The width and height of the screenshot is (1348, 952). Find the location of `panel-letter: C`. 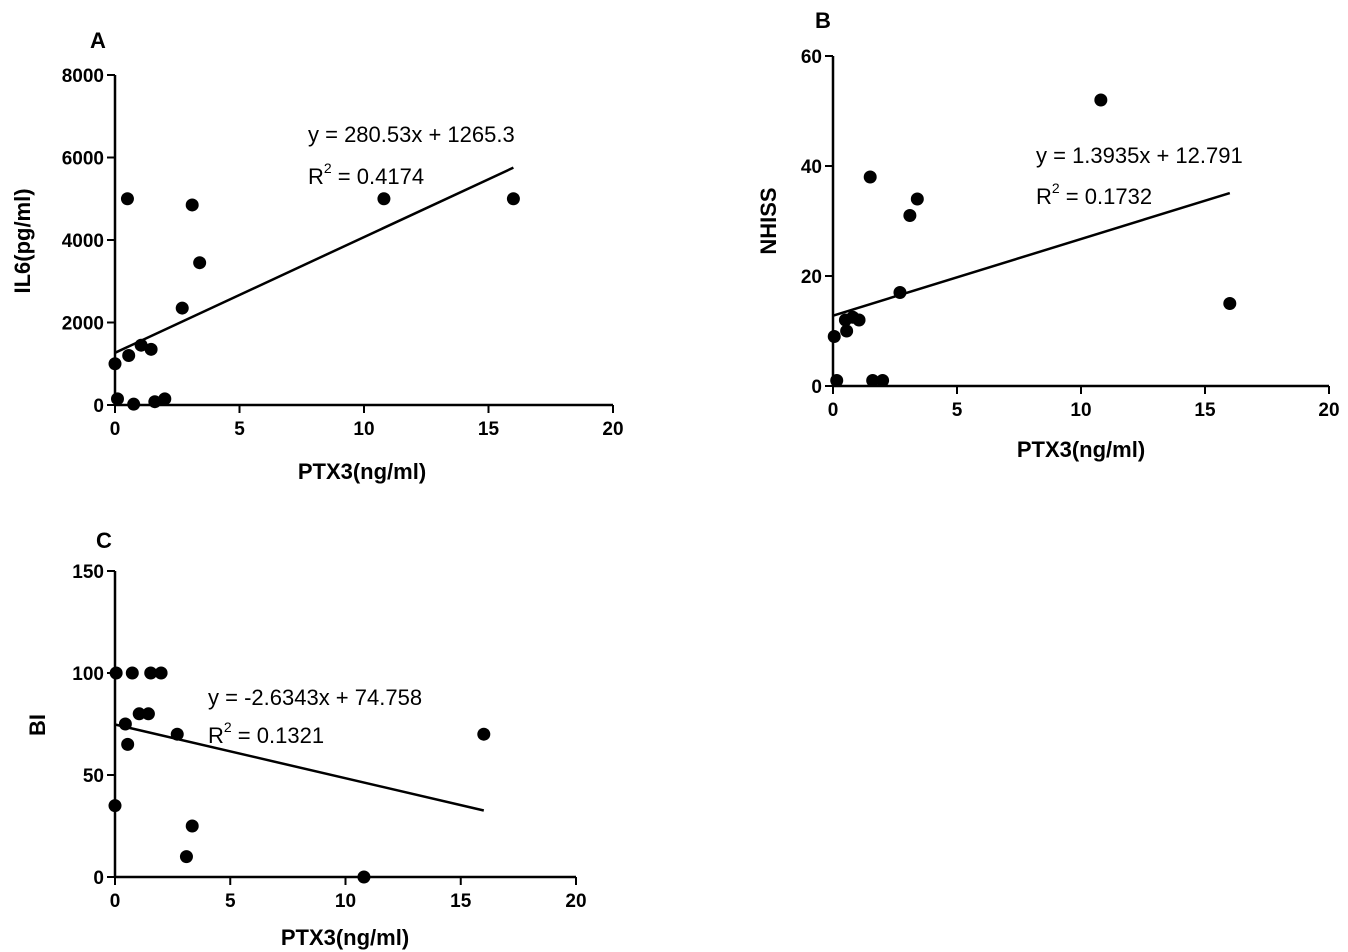

panel-letter: C is located at coordinates (104, 540).